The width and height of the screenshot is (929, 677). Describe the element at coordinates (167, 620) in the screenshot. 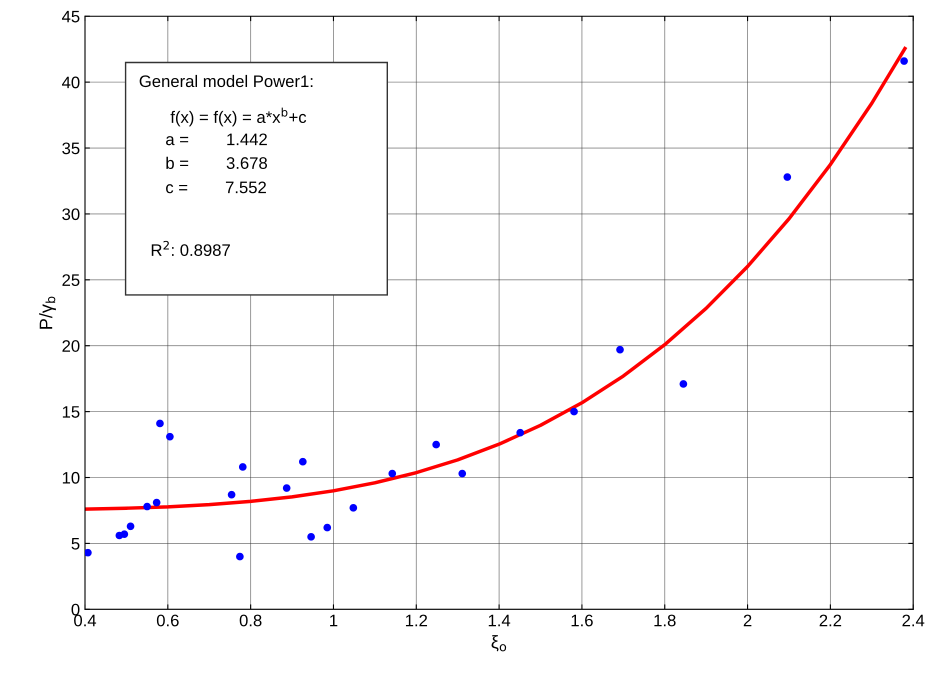

I see `x-tick-label: 0.6` at that location.